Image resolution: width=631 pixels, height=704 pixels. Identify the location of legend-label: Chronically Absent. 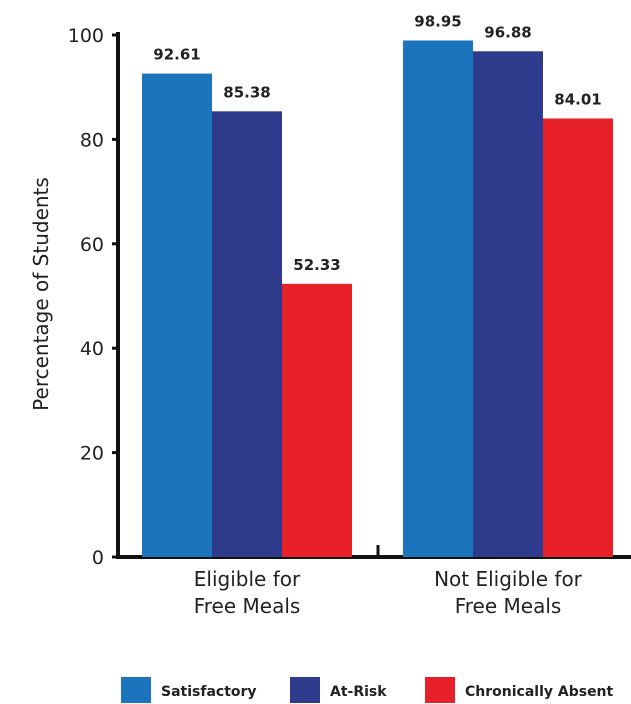
(539, 692).